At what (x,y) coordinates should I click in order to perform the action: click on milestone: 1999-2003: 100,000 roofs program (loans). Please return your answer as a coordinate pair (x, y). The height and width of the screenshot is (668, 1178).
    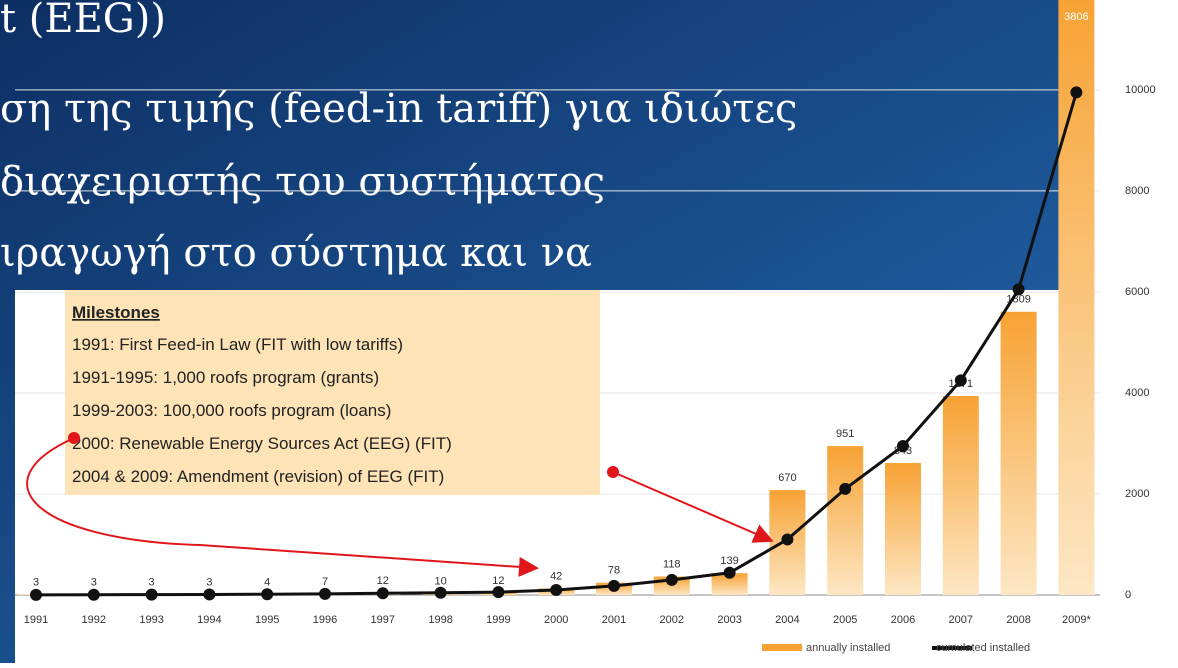
    Looking at the image, I should click on (231, 410).